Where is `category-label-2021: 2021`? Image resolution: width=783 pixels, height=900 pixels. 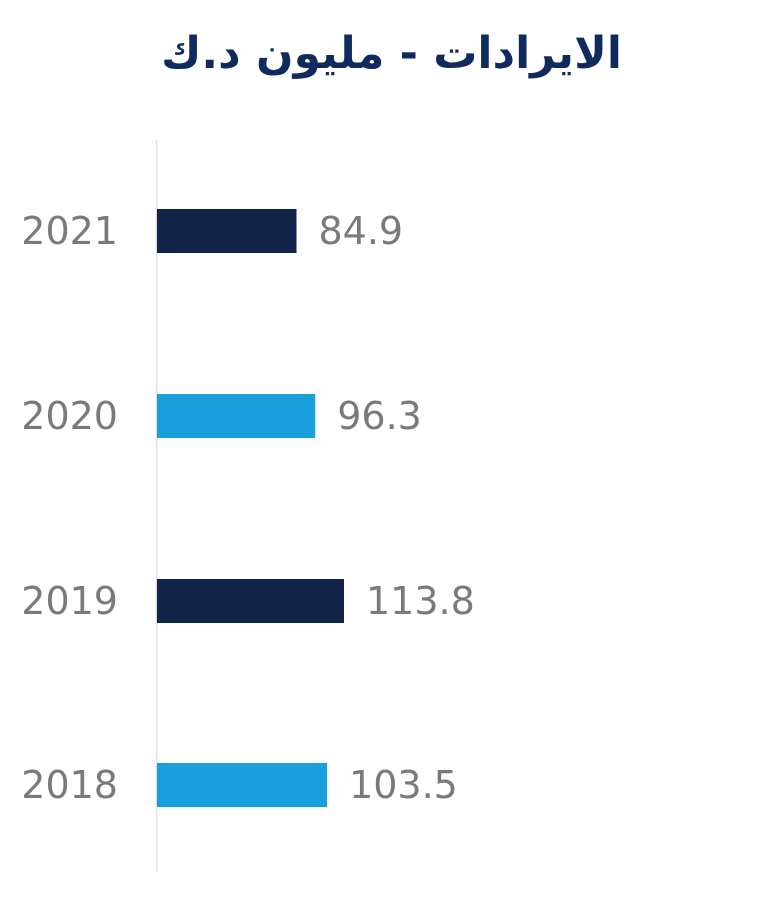
category-label-2021: 2021 is located at coordinates (69, 231).